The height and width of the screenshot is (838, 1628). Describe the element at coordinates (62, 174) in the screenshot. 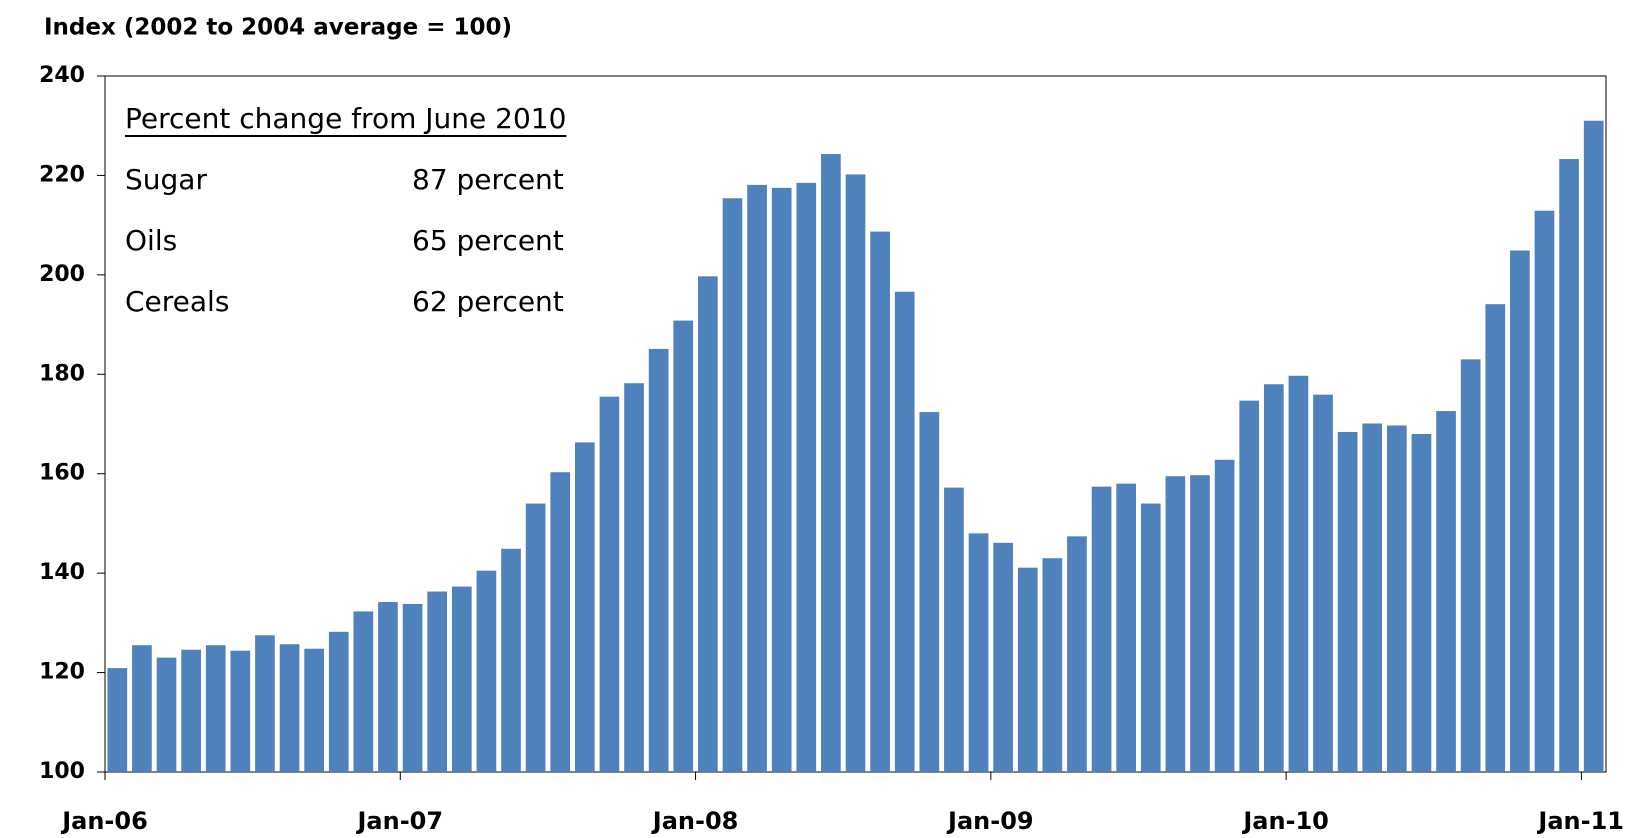

I see `y-tick-label: 220` at that location.